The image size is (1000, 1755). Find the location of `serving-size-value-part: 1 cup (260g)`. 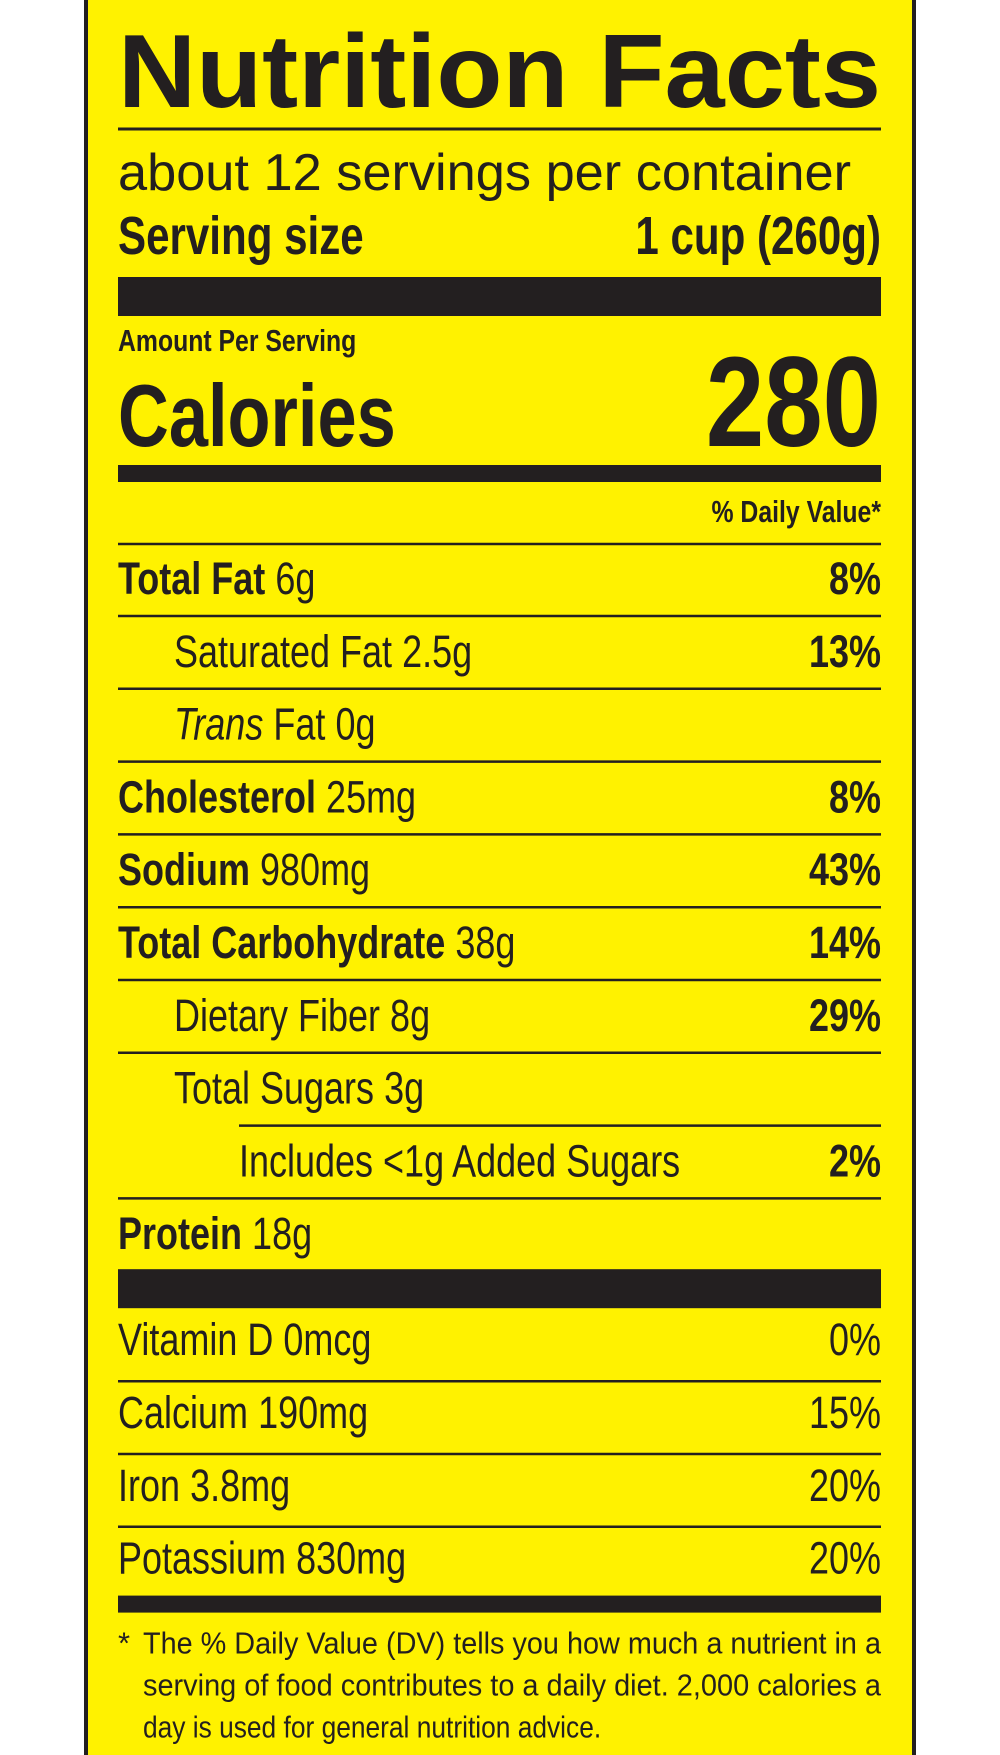

serving-size-value-part: 1 cup (260g) is located at coordinates (758, 236).